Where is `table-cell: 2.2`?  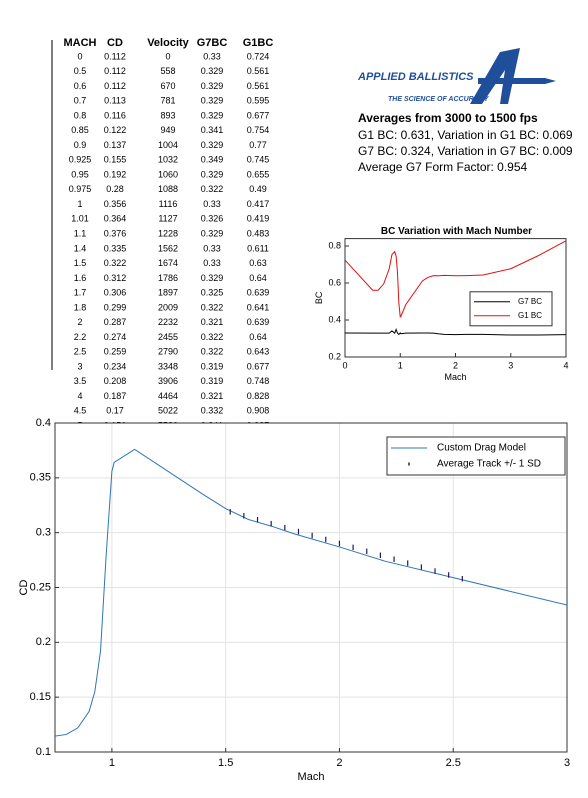 table-cell: 2.2 is located at coordinates (80, 337).